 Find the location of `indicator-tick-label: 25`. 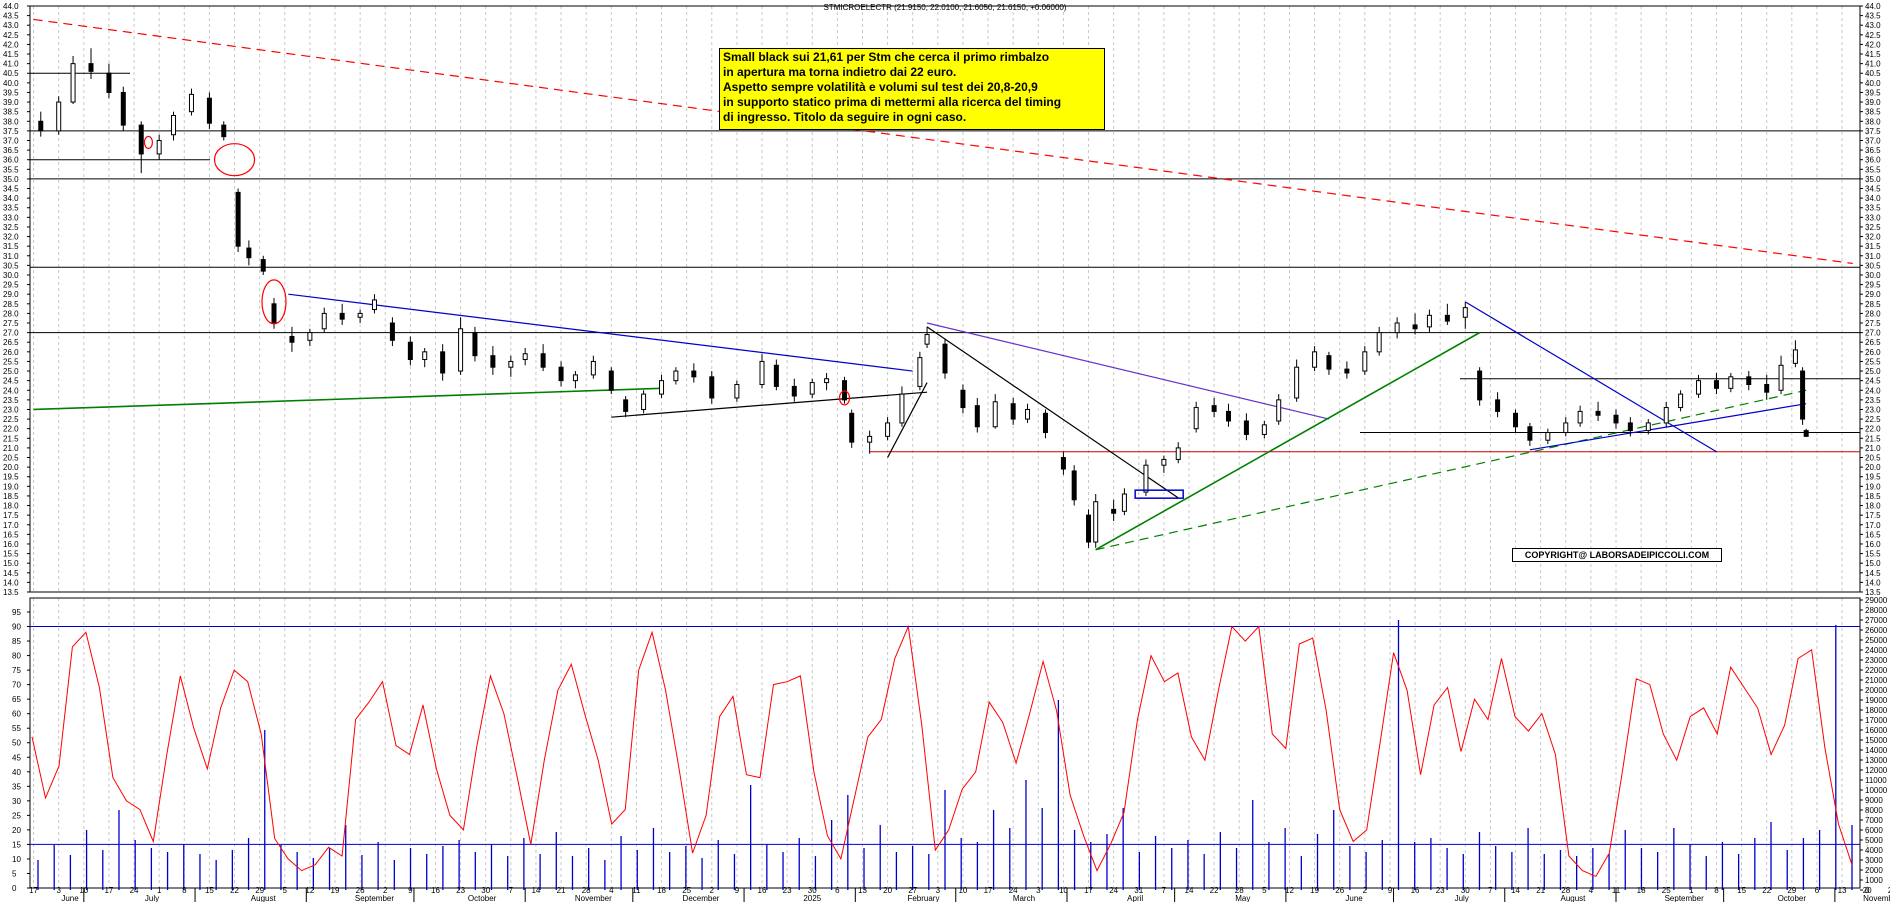

indicator-tick-label: 25 is located at coordinates (16, 815).